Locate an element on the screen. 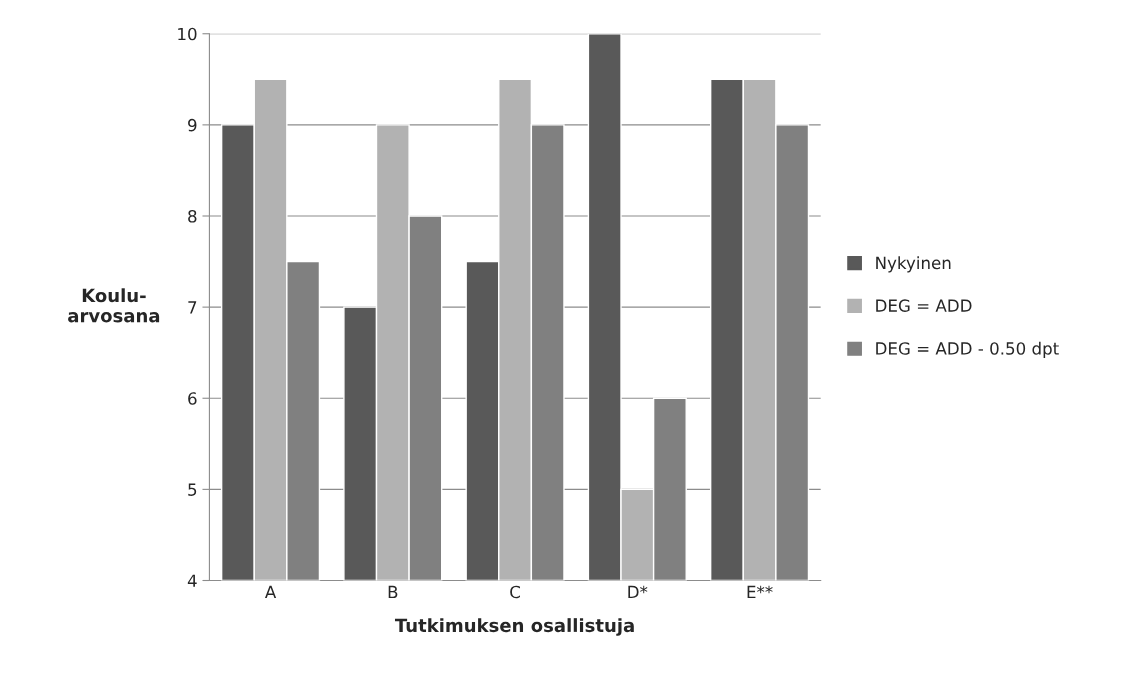  x-tick-label: B is located at coordinates (393, 592).